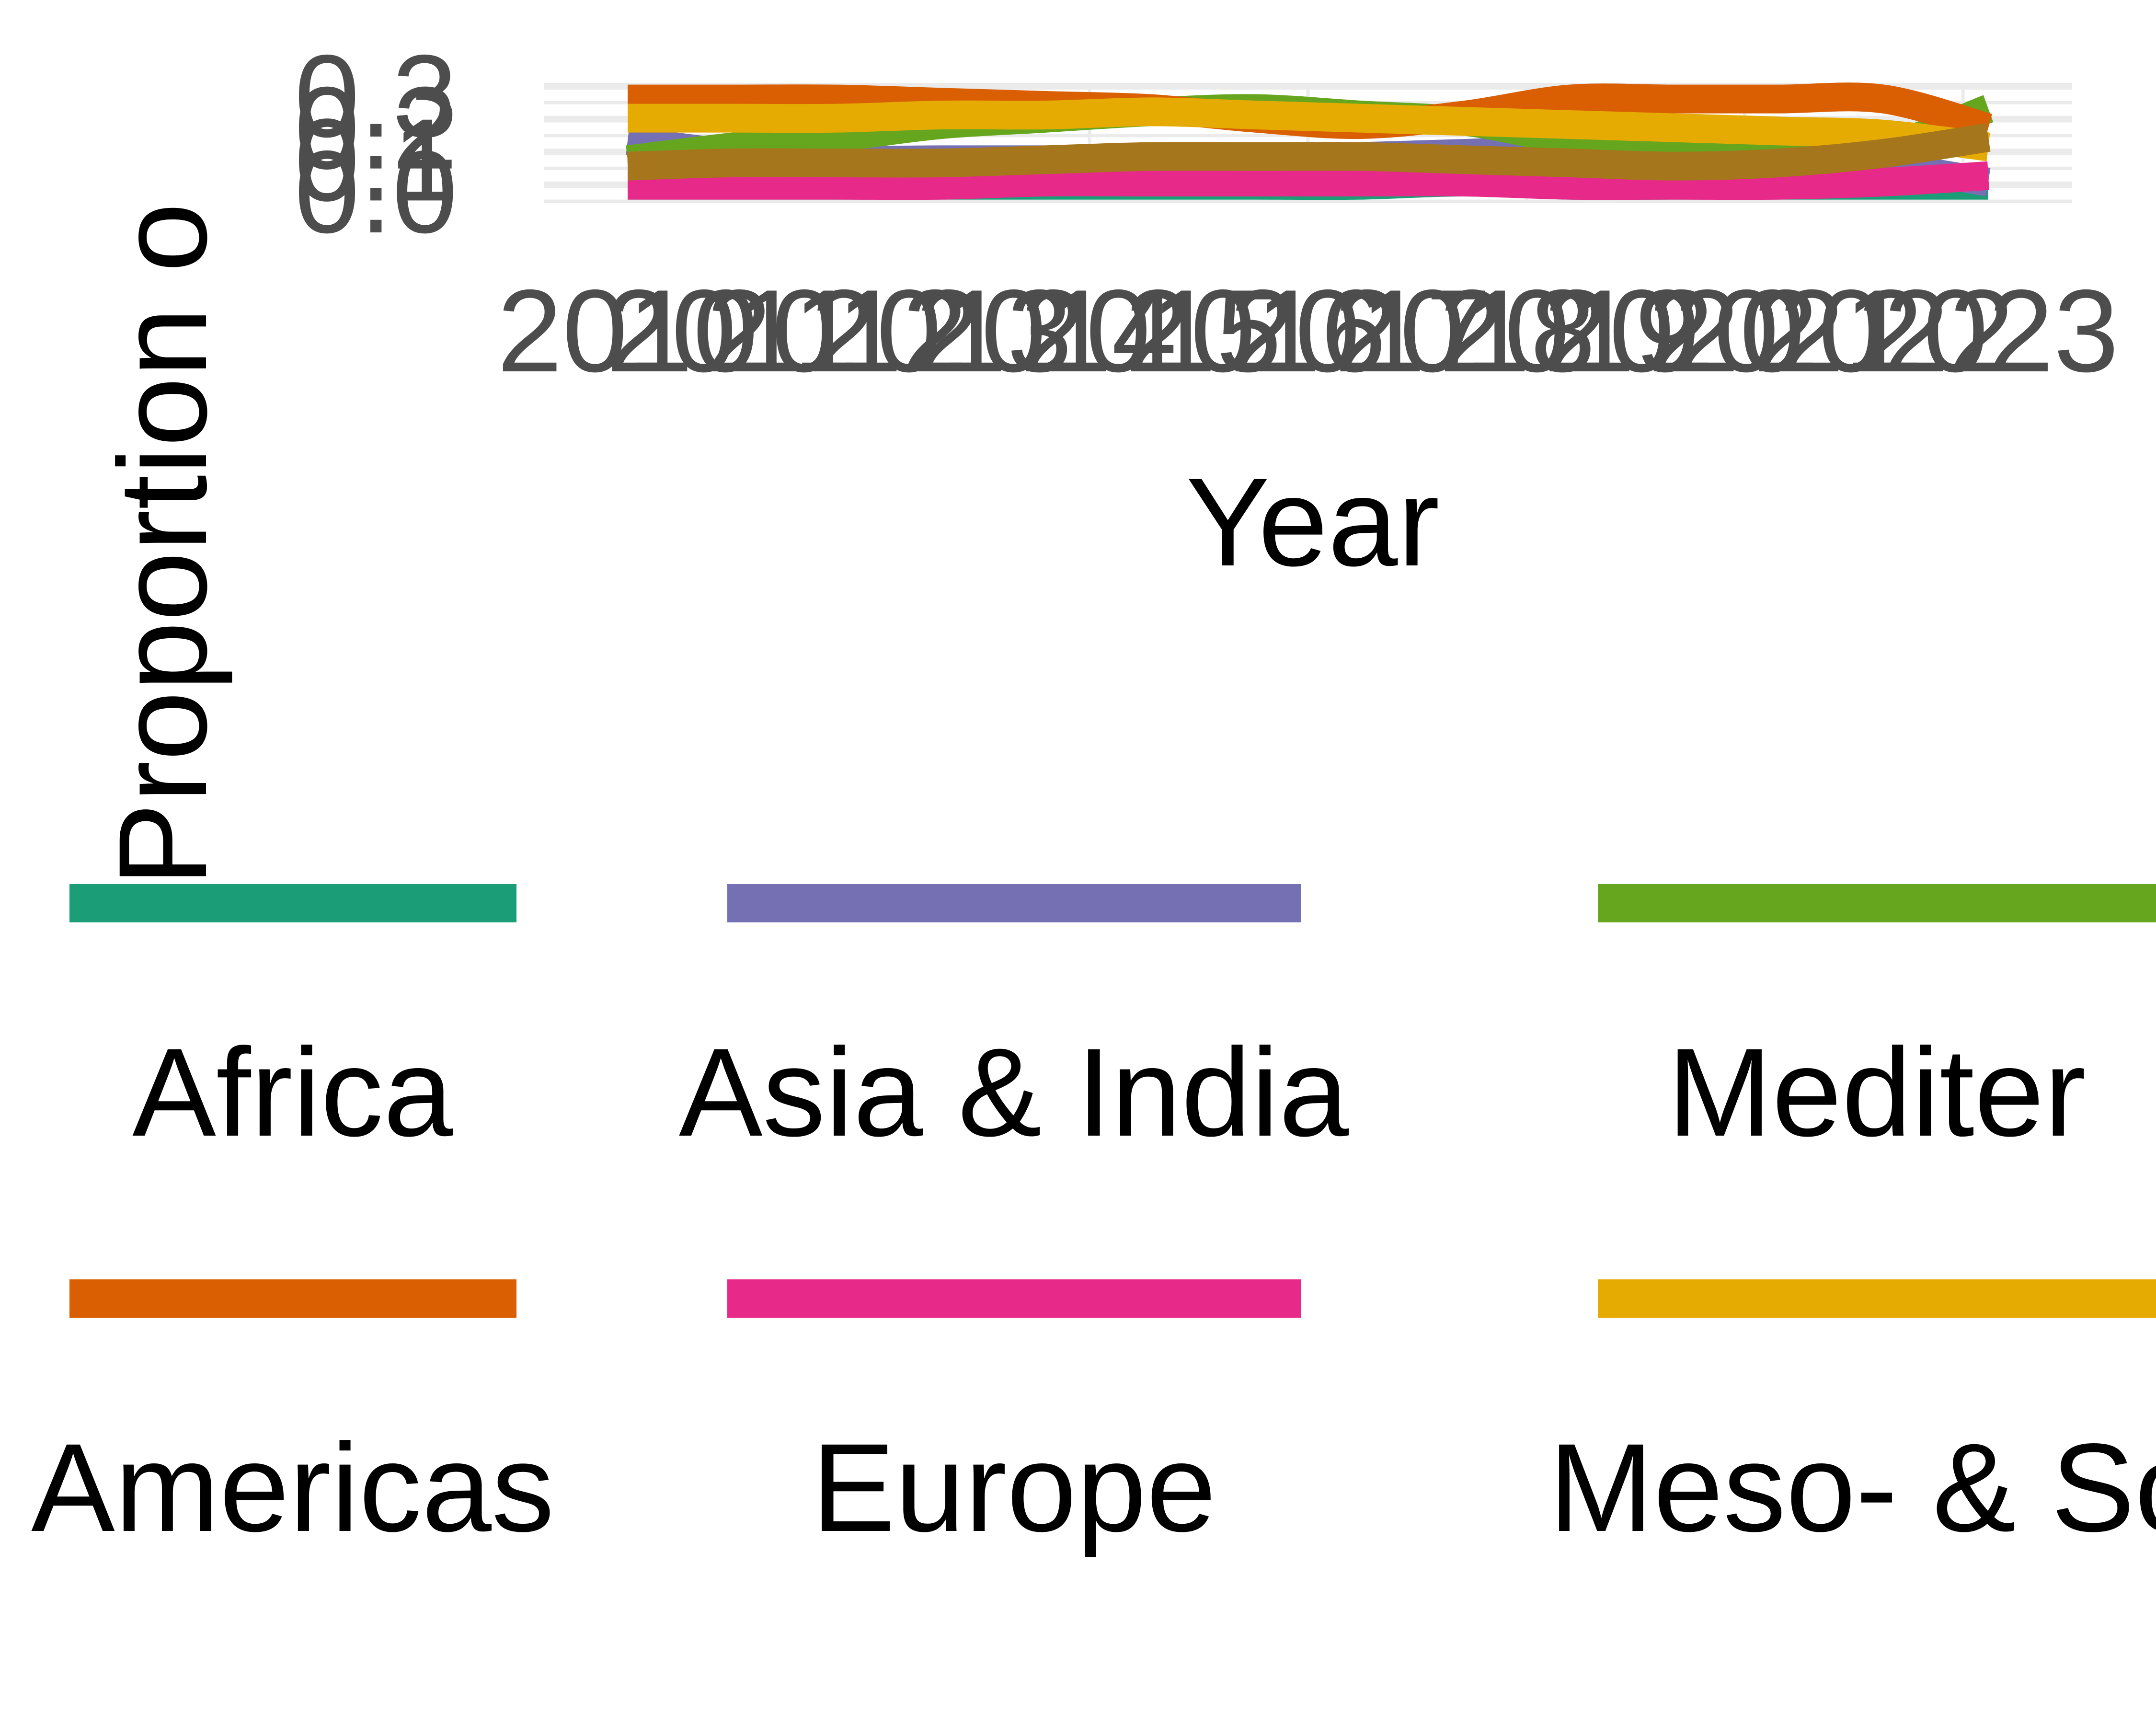 This screenshot has height=1725, width=2156. I want to click on x-tick-label: 2012, so click(836, 330).